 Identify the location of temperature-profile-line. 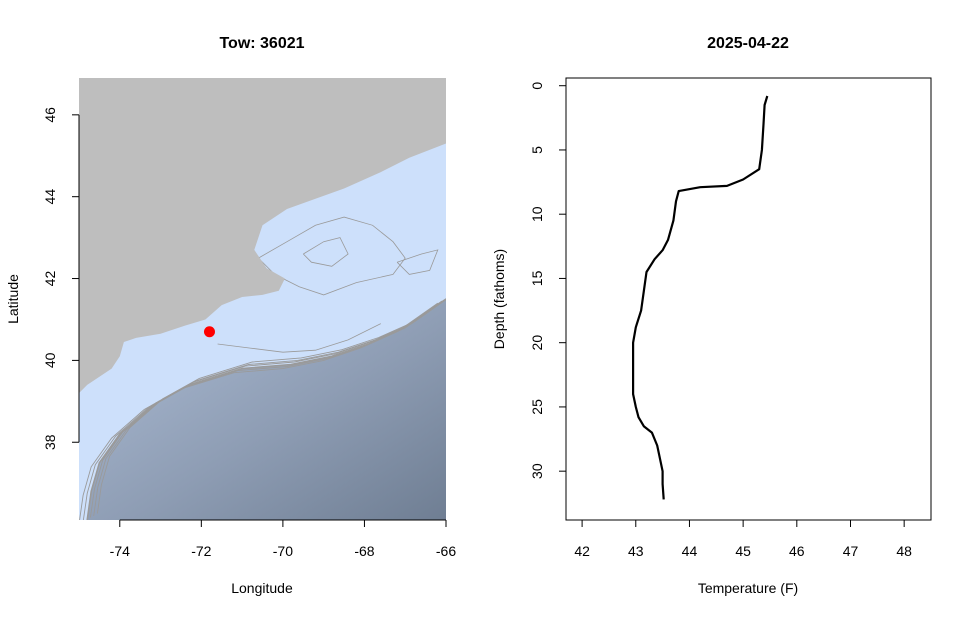
(700, 297).